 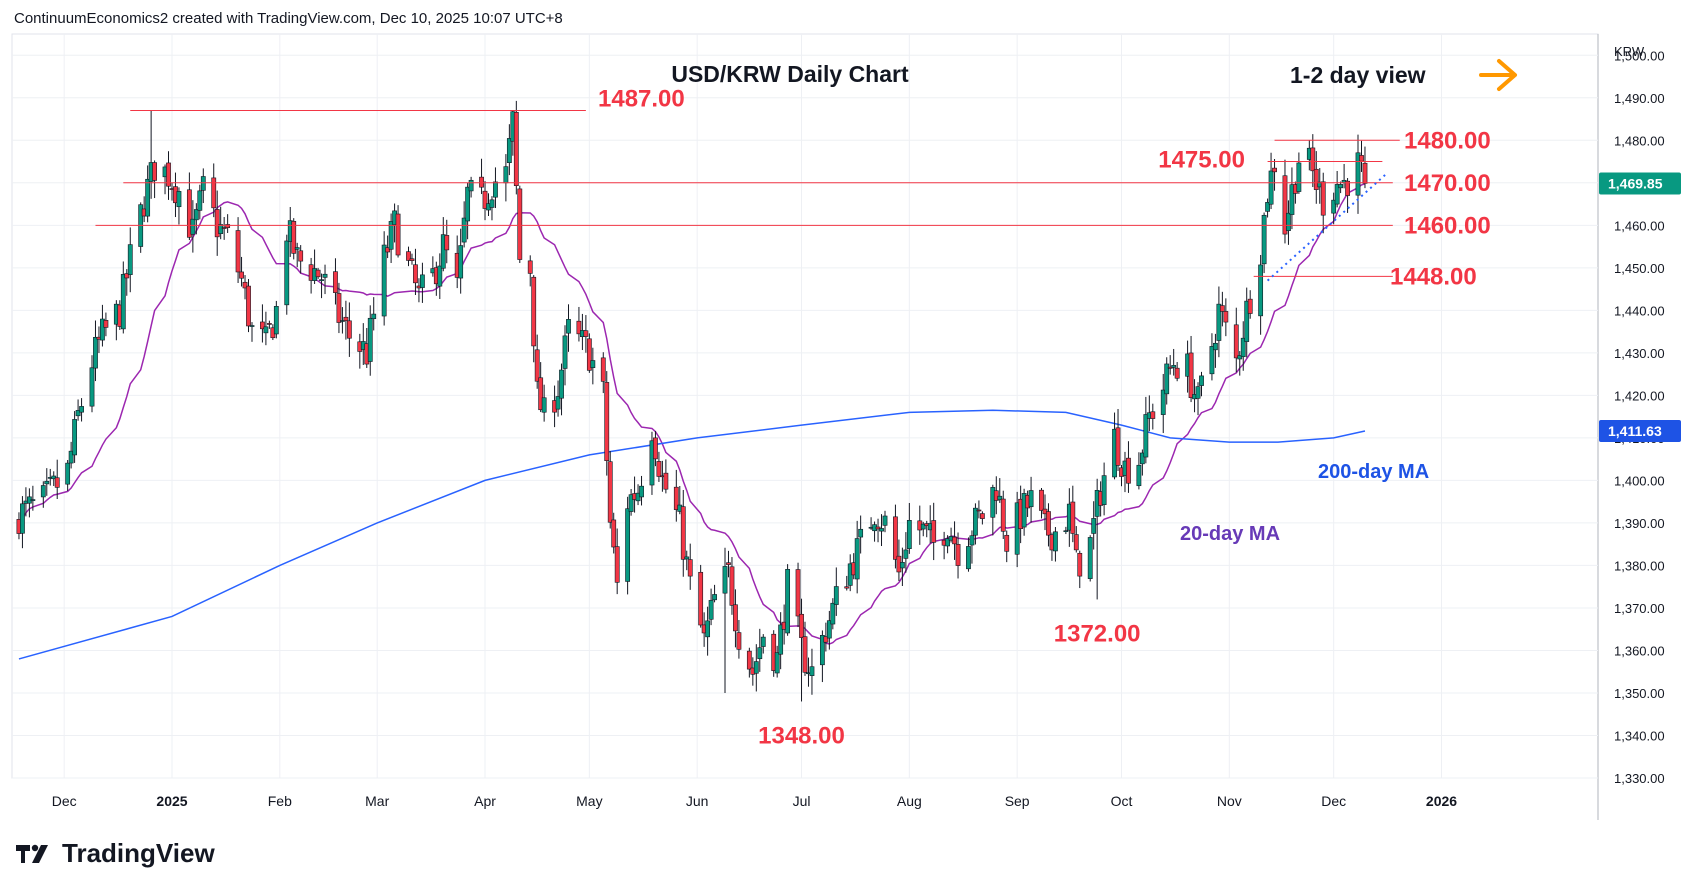 I want to click on time-tick-label: Feb, so click(x=280, y=801).